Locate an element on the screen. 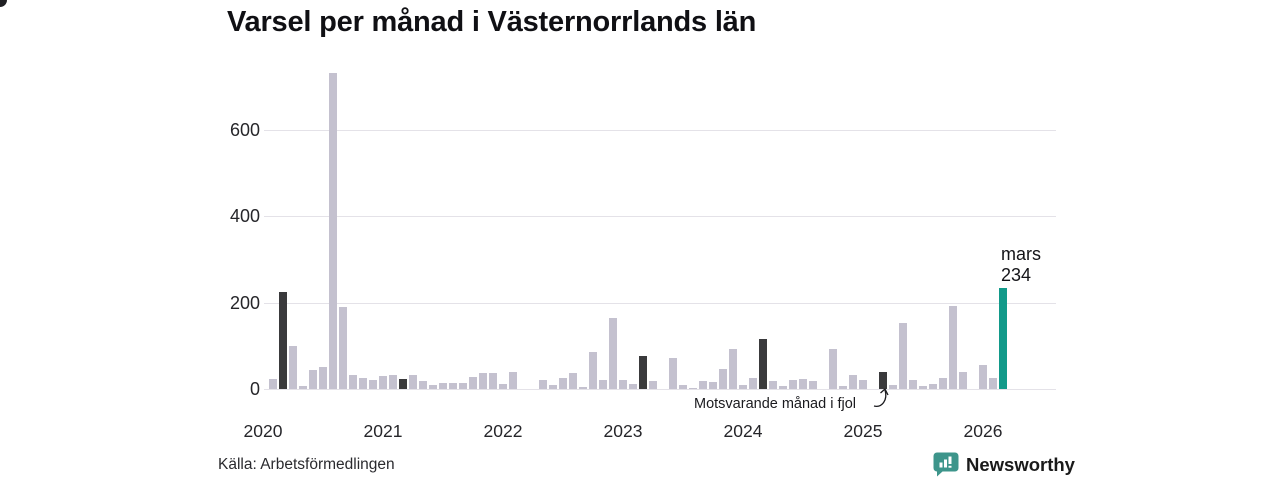 Image resolution: width=1280 pixels, height=480 pixels. bar-2023-m4 is located at coordinates (653, 384).